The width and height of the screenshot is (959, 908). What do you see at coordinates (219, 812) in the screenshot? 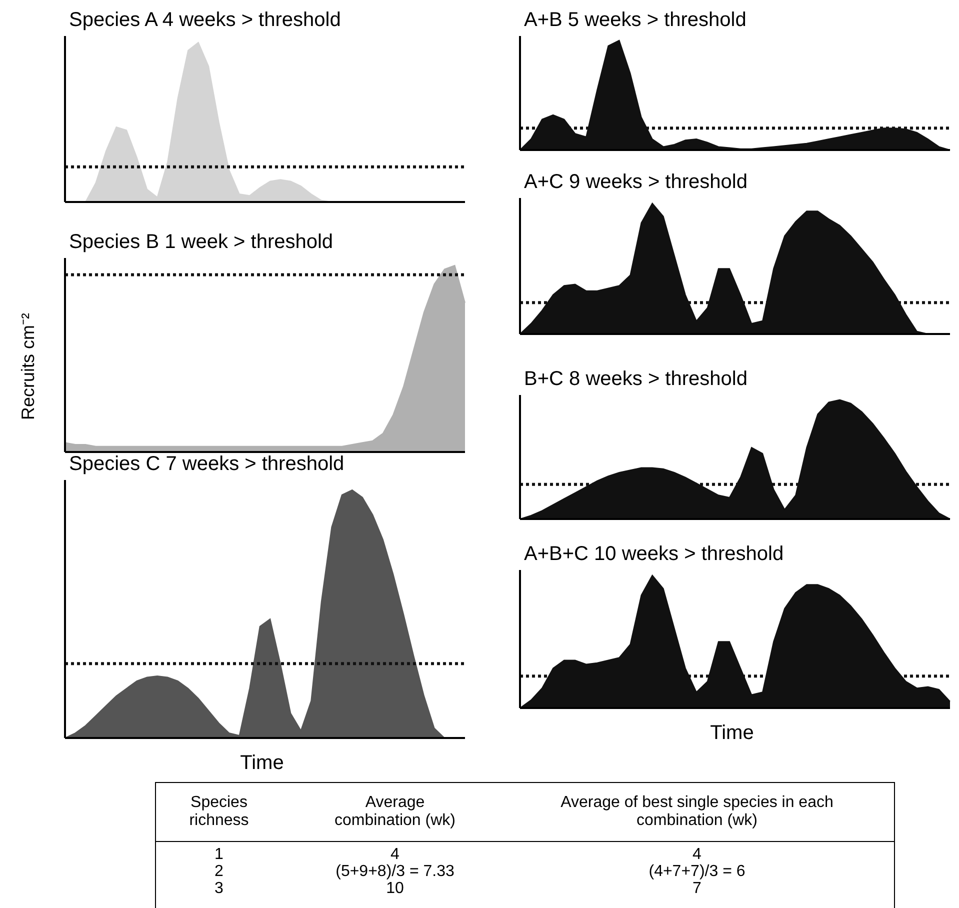
I see `text: Species richness` at bounding box center [219, 812].